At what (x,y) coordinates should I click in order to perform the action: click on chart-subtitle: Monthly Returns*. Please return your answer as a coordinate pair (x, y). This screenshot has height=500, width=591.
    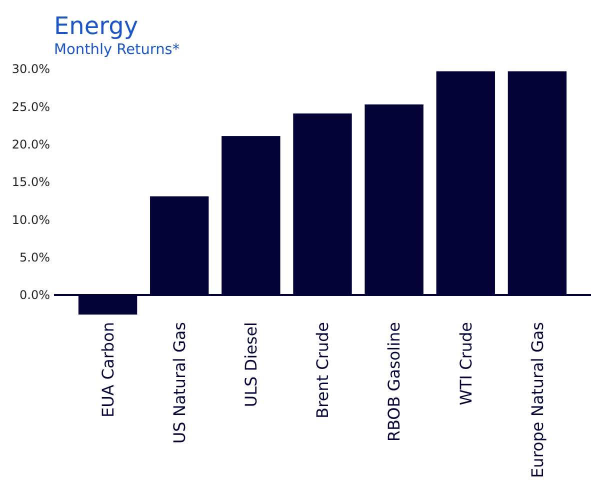
    Looking at the image, I should click on (117, 50).